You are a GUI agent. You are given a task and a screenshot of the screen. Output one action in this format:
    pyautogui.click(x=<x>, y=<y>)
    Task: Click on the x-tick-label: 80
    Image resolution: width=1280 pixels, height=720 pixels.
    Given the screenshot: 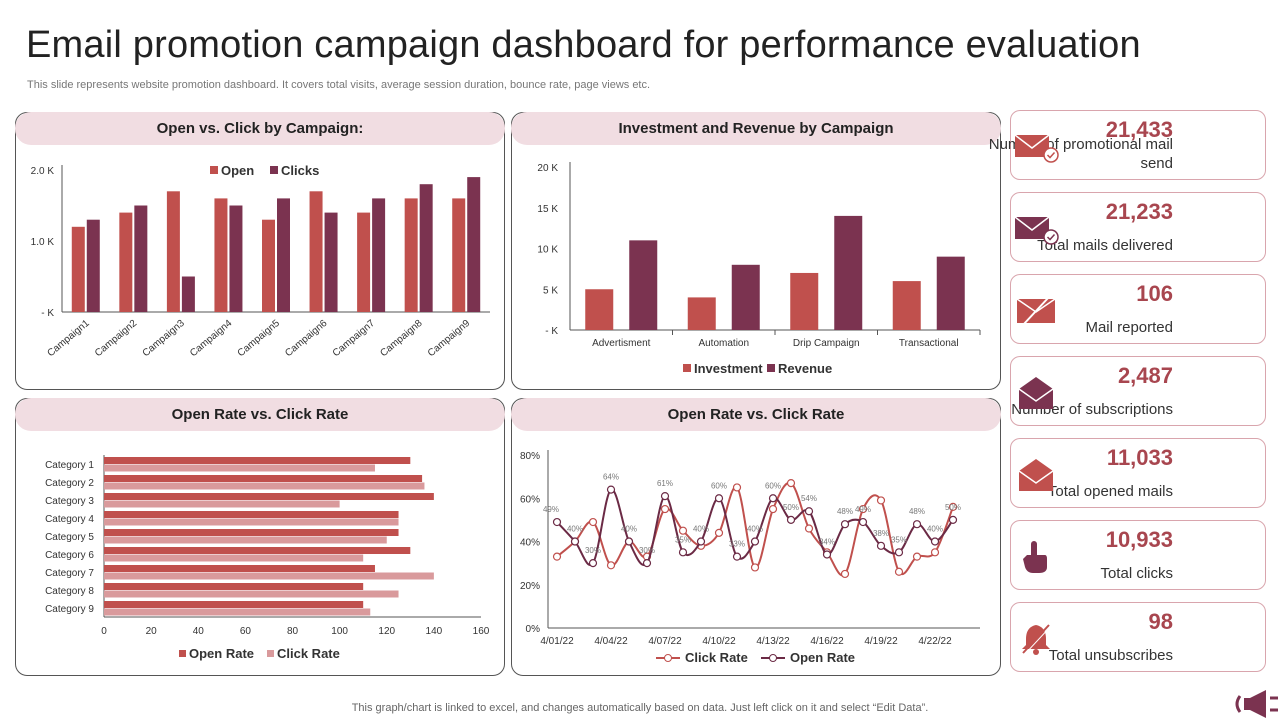 What is the action you would take?
    pyautogui.click(x=293, y=631)
    